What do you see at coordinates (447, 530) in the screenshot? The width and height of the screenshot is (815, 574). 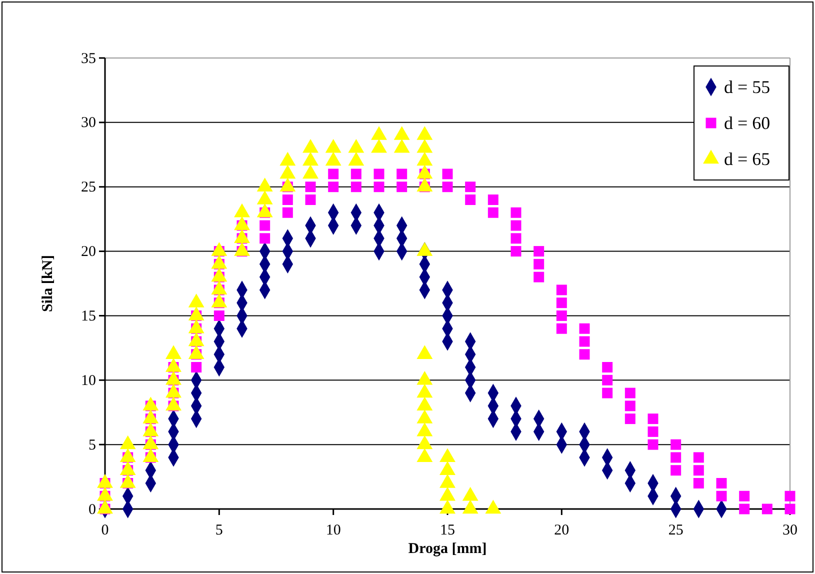 I see `x-tick-label: 15` at bounding box center [447, 530].